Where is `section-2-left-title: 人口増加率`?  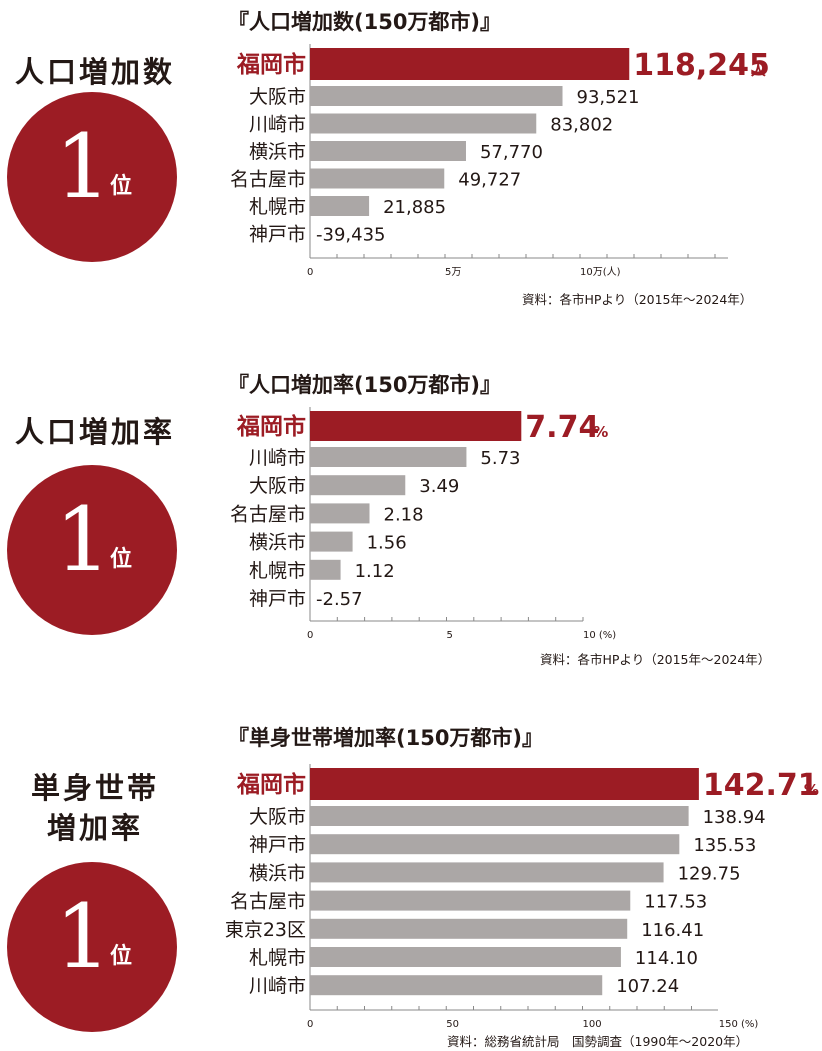 section-2-left-title: 人口増加率 is located at coordinates (95, 432).